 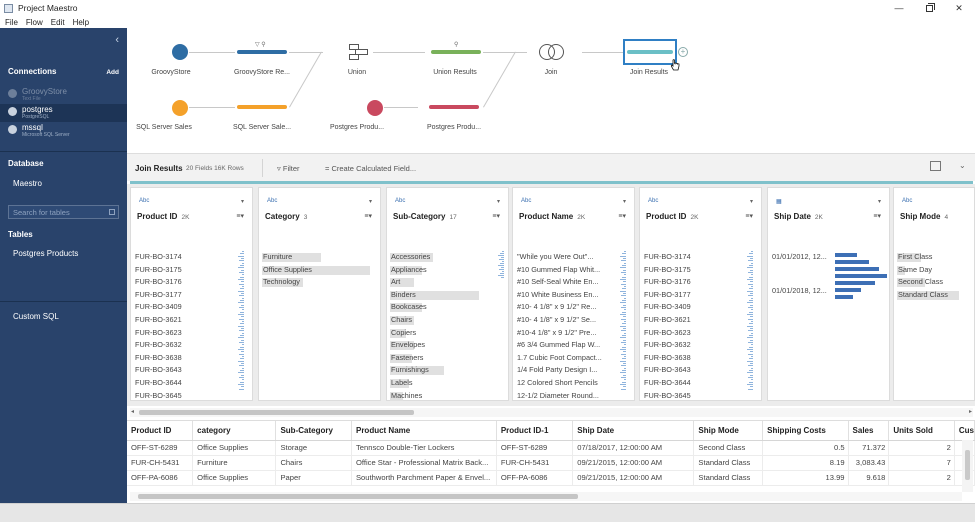 I want to click on table-search: Search for tables, so click(x=63, y=212).